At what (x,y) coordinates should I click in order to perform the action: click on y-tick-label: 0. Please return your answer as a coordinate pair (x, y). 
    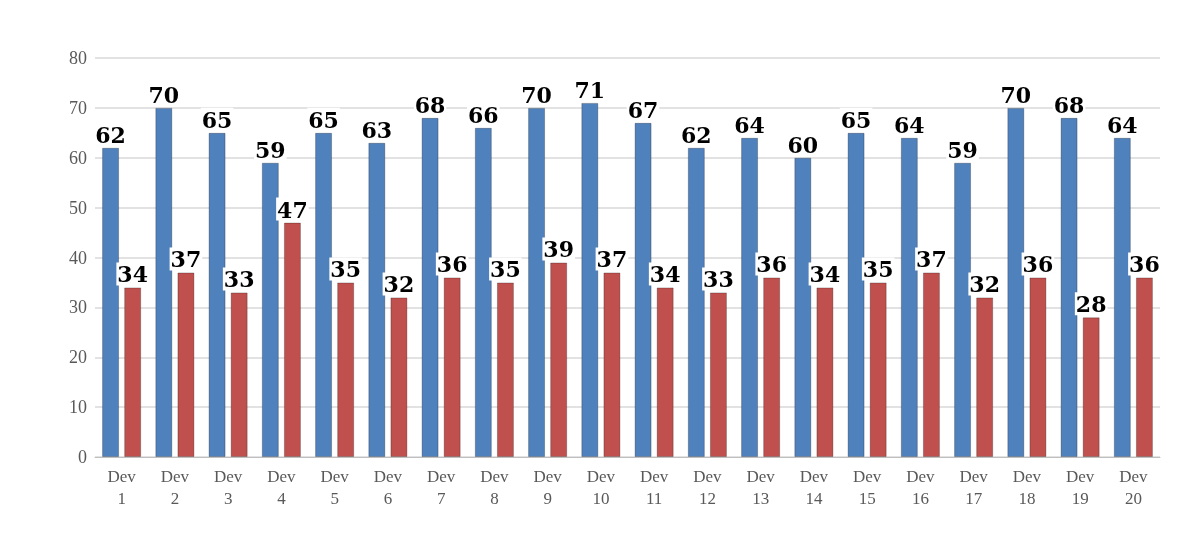
    Looking at the image, I should click on (82, 457).